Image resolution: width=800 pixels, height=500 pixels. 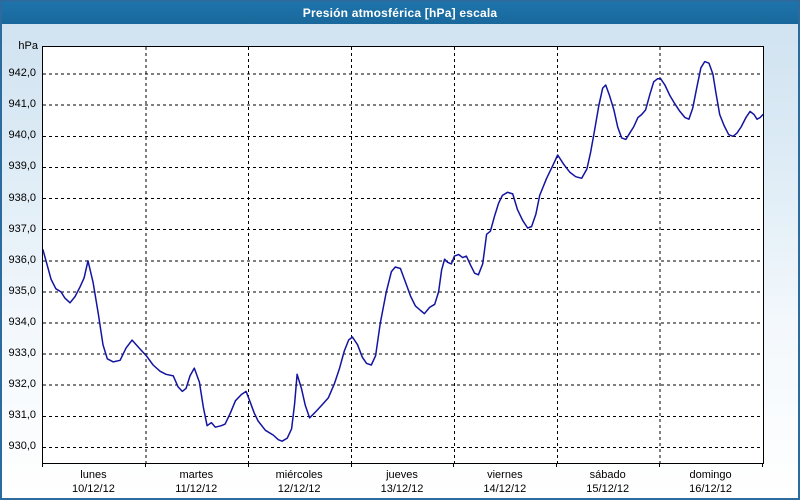 I want to click on x-date-label: 12/12/12, so click(x=299, y=489).